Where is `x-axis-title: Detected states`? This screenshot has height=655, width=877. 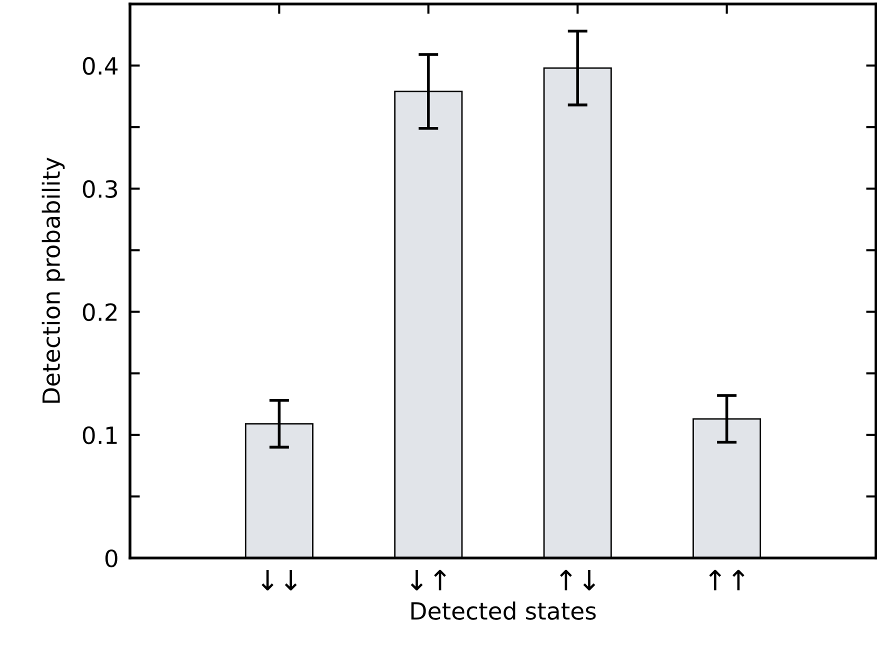 x-axis-title: Detected states is located at coordinates (503, 611).